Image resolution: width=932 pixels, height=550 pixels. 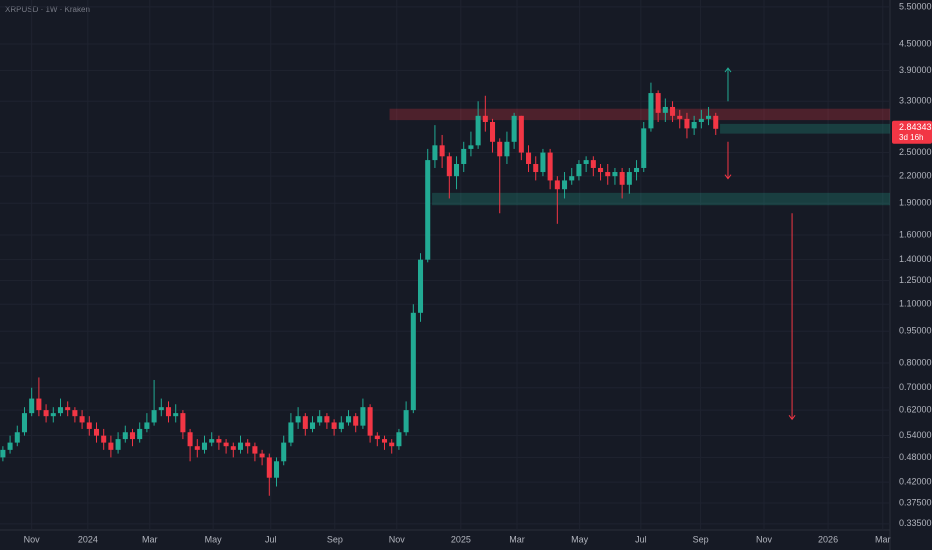 I want to click on x-tick-label: 2025, so click(x=461, y=539).